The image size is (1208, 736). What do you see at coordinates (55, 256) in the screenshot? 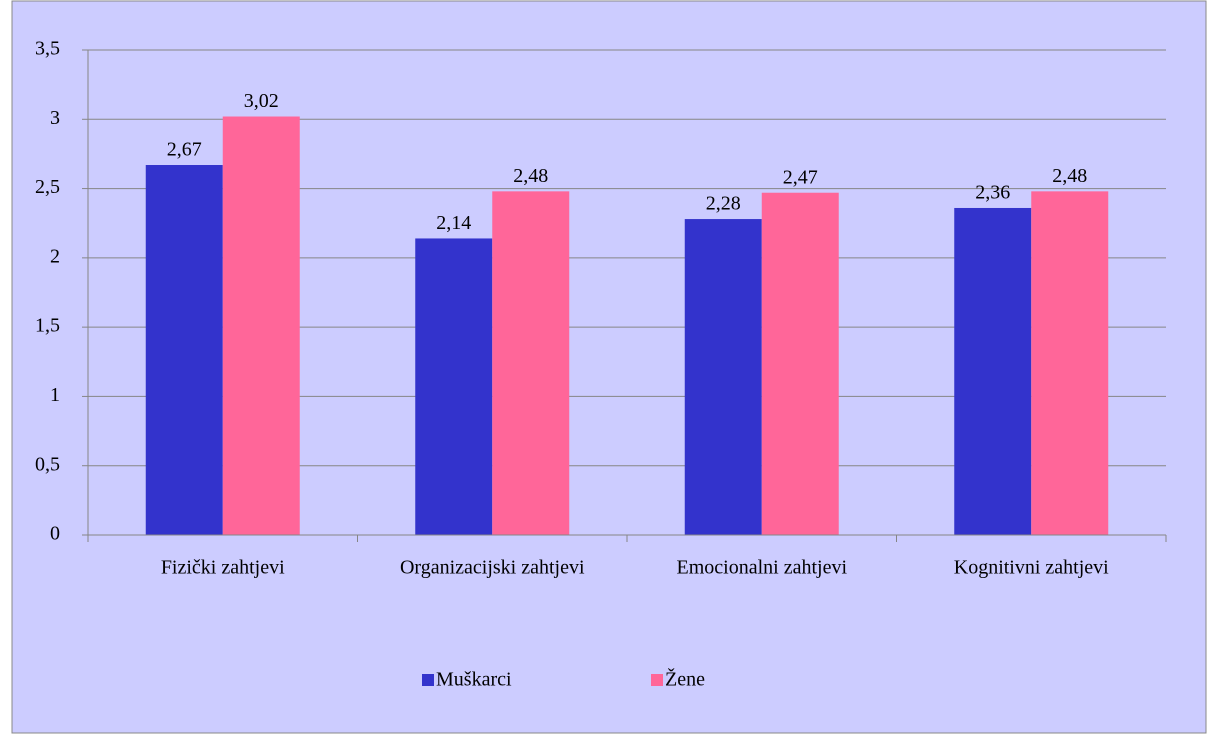
I see `y-tick-label: 2` at bounding box center [55, 256].